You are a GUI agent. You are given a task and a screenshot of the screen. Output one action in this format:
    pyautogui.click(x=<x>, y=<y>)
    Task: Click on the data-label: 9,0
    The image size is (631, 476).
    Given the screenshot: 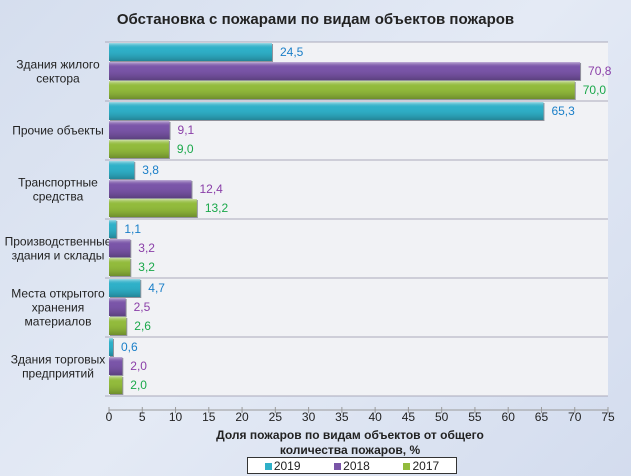 What is the action you would take?
    pyautogui.click(x=185, y=149)
    